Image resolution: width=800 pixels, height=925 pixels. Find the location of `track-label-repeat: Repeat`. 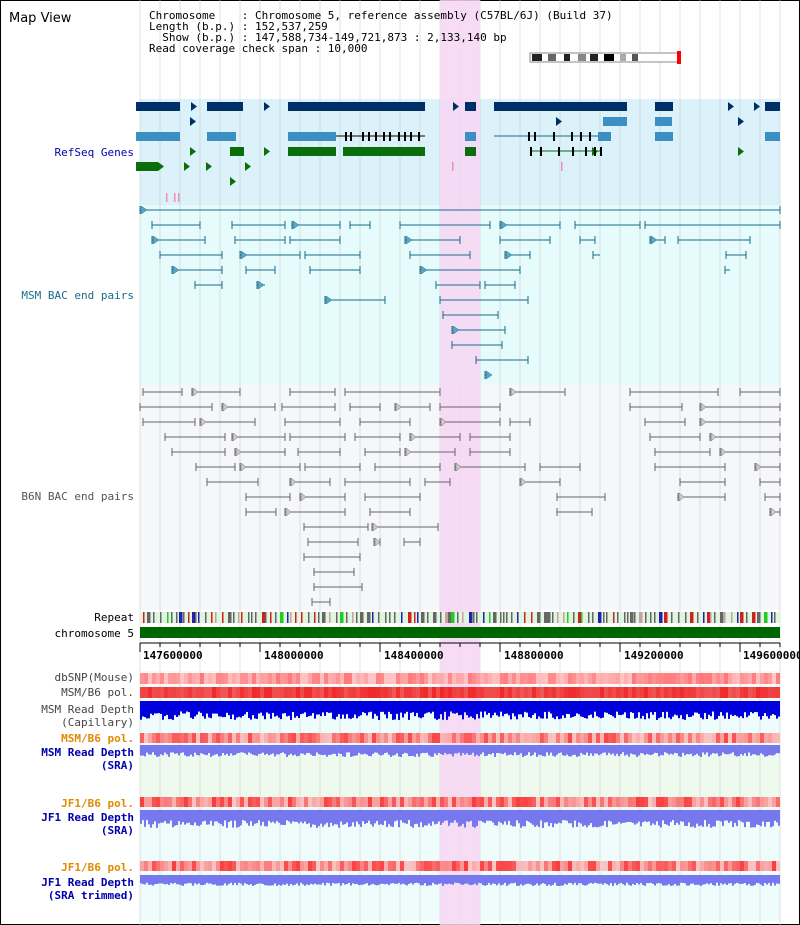

track-label-repeat: Repeat is located at coordinates (114, 617).